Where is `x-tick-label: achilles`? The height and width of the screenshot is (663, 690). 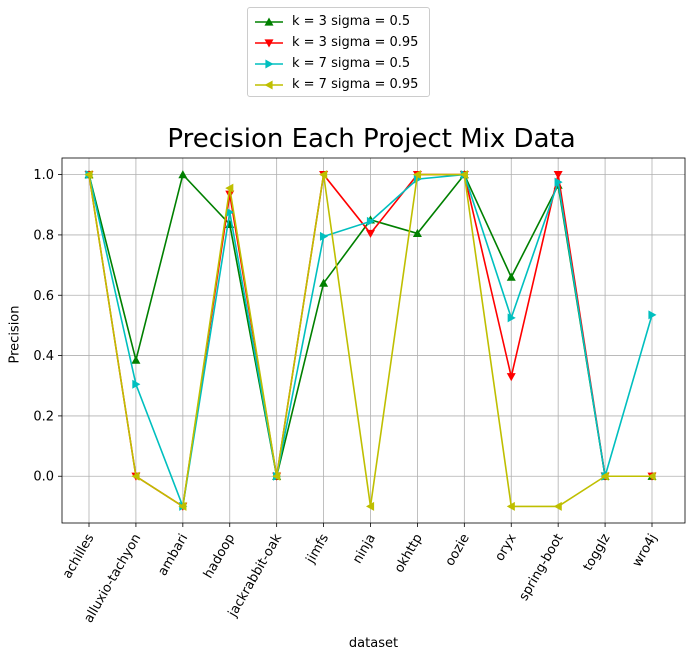 x-tick-label: achilles is located at coordinates (79, 556).